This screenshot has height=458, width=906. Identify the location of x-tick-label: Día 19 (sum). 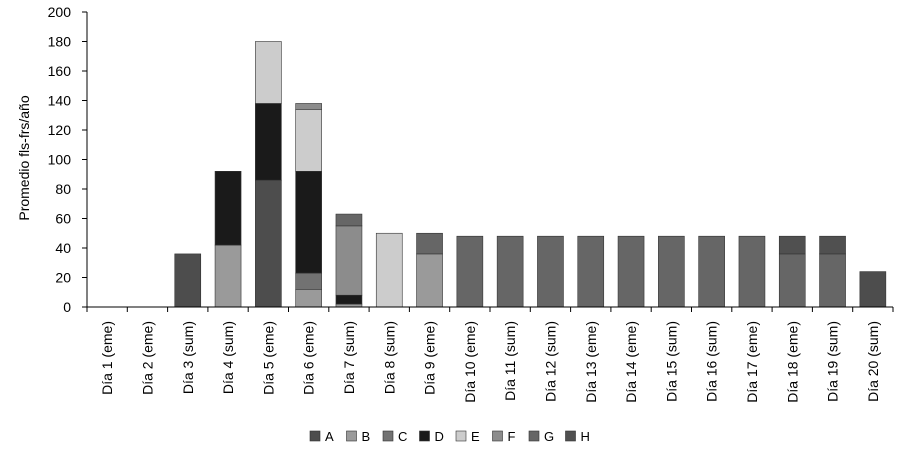
(833, 361).